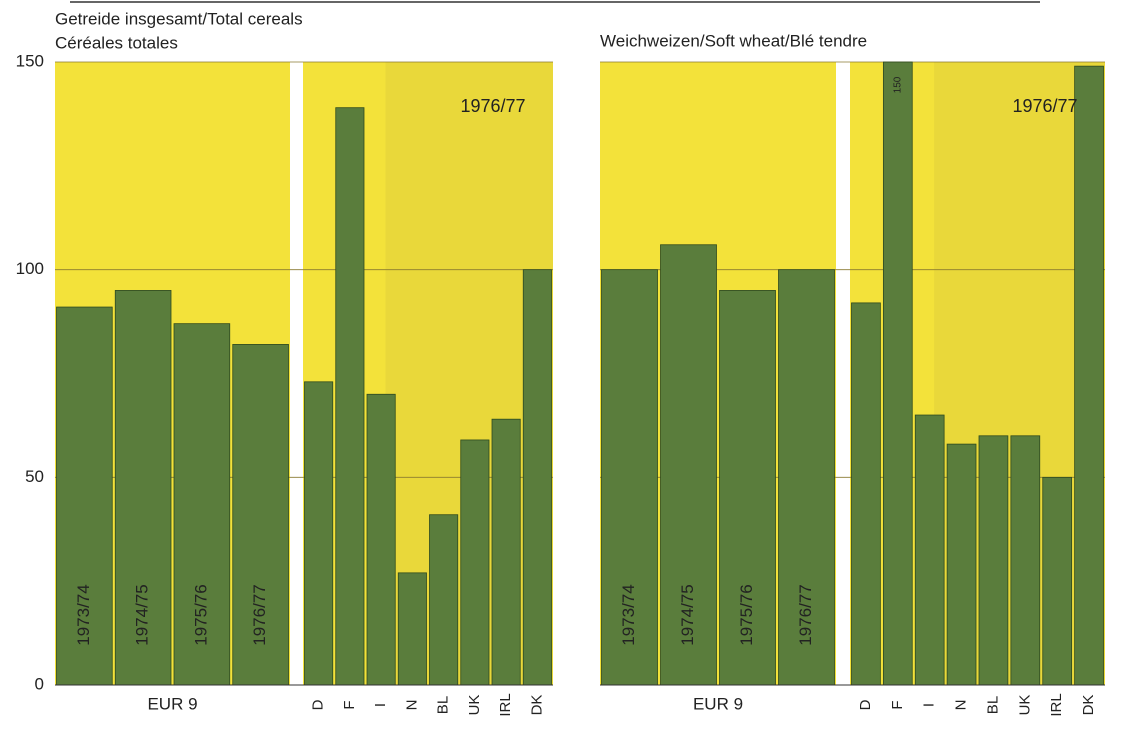 This screenshot has height=729, width=1136. What do you see at coordinates (116, 42) in the screenshot?
I see `chart-title: Céréales totales` at bounding box center [116, 42].